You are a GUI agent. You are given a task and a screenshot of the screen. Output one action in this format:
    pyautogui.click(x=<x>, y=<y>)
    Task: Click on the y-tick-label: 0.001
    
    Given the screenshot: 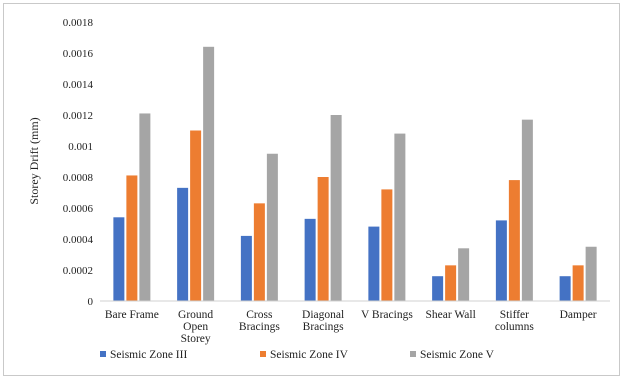 What is the action you would take?
    pyautogui.click(x=80, y=147)
    